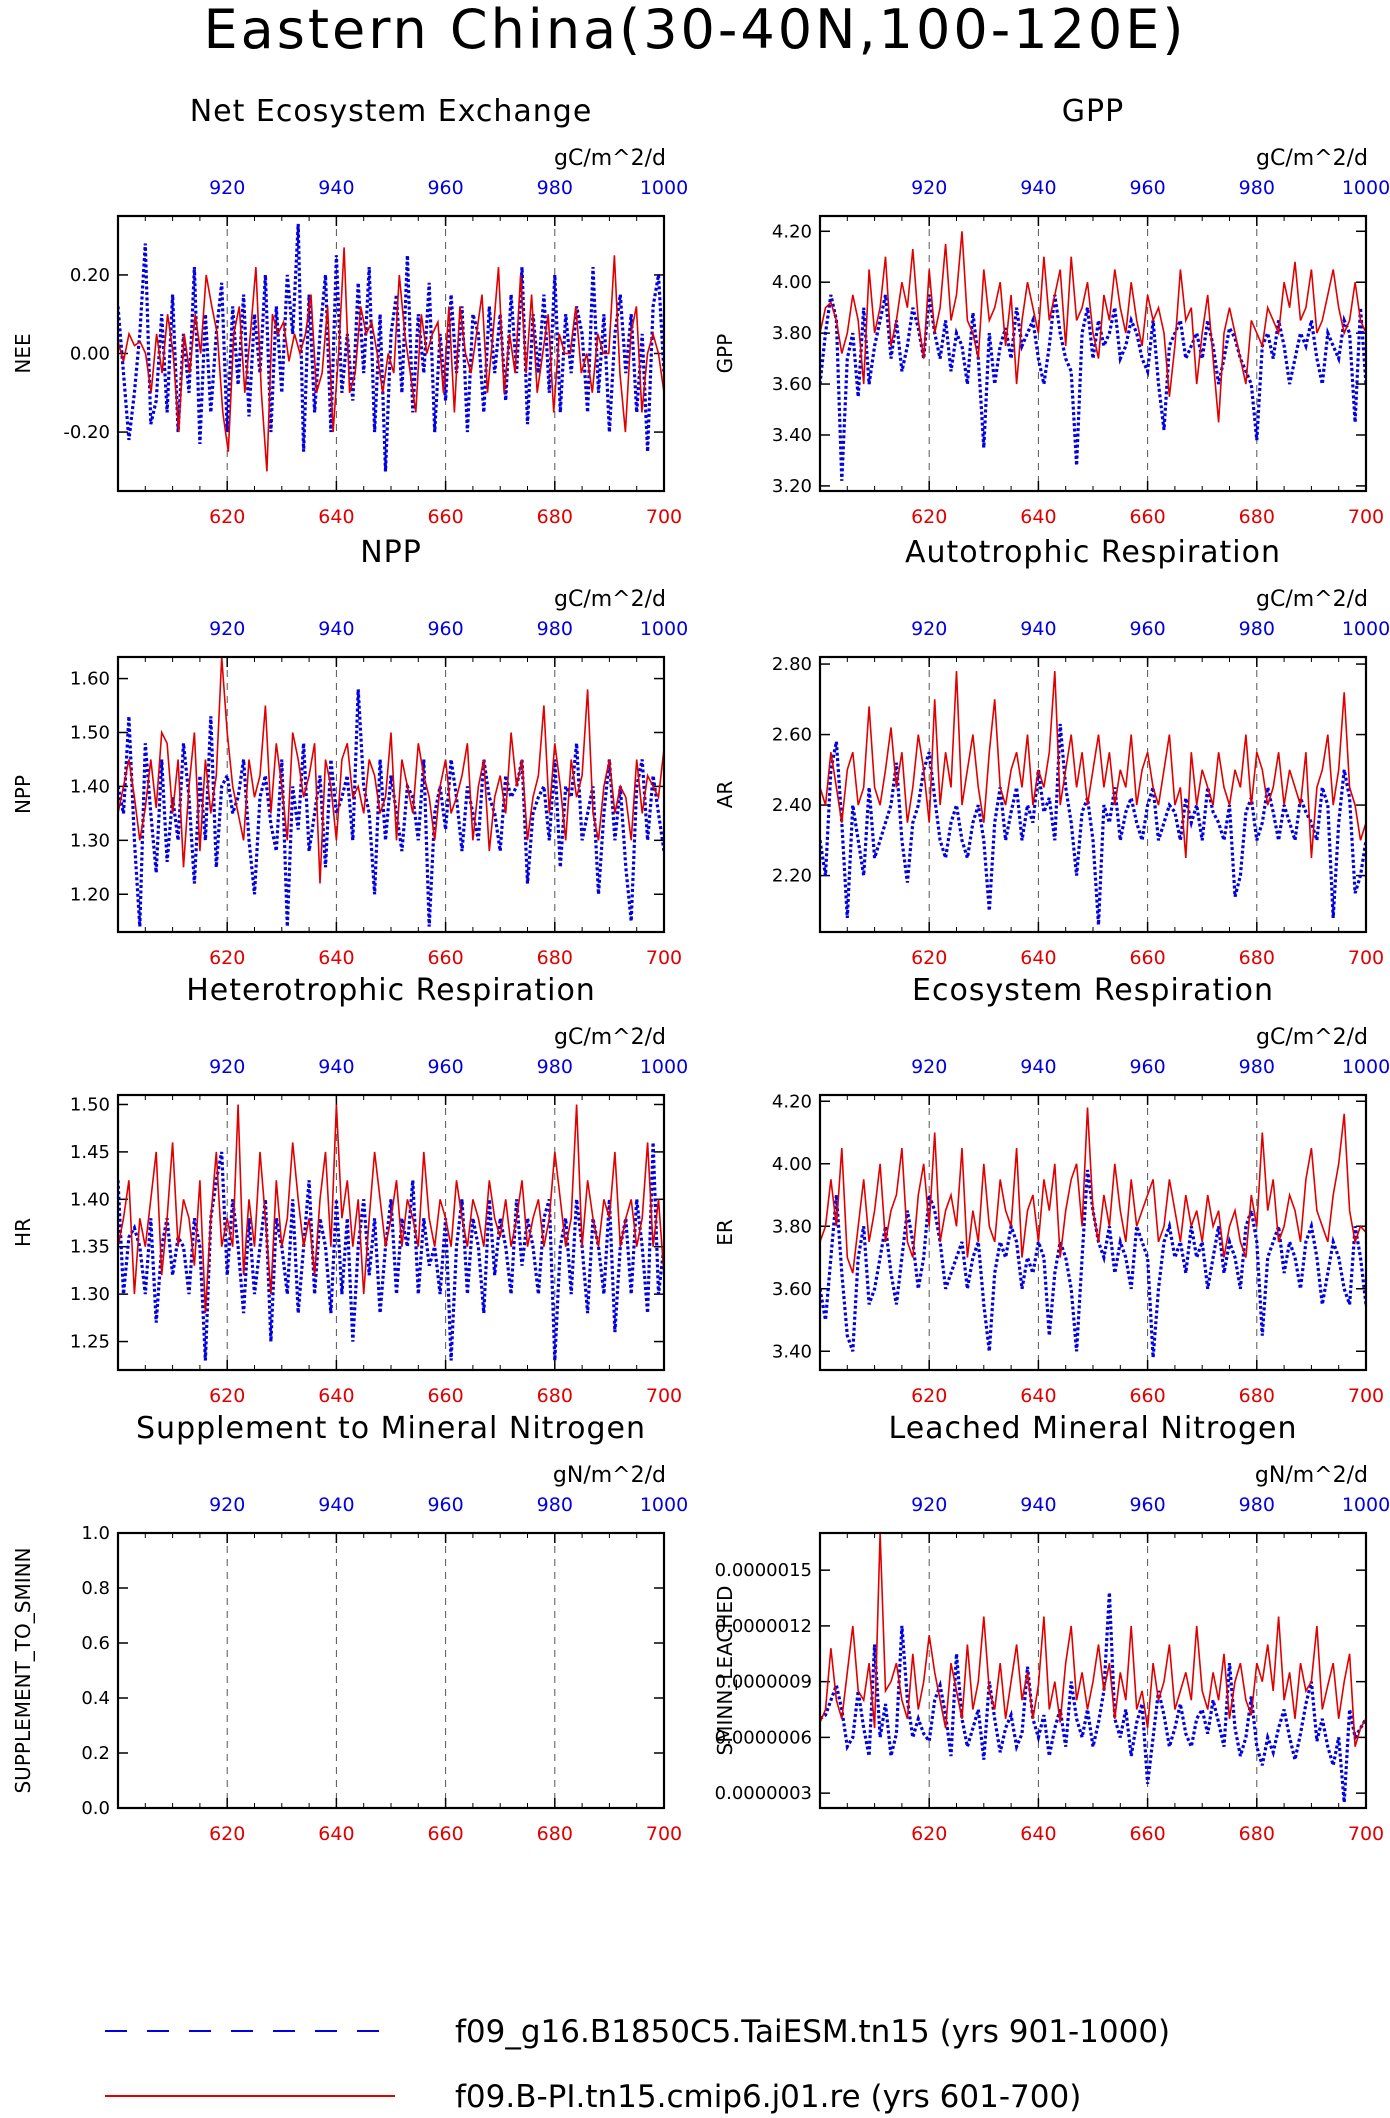 This screenshot has height=2118, width=1390. I want to click on y-tick-label: 0.0000009, so click(763, 1682).